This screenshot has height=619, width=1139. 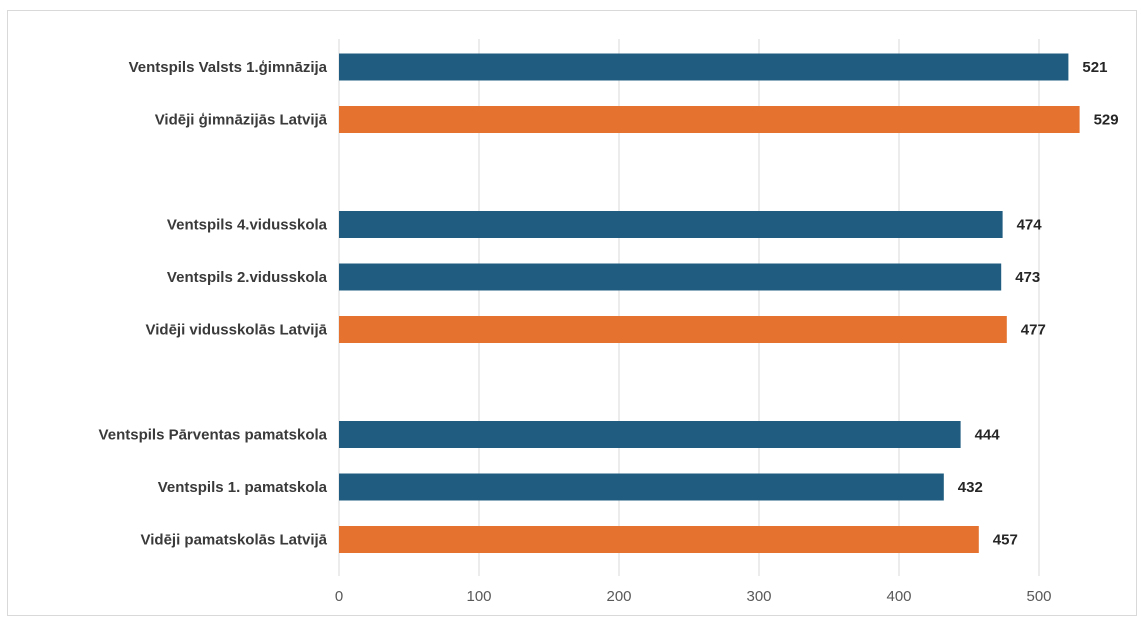 I want to click on category-label: Ventspils Valsts 1.ģimnāzija, so click(x=228, y=67).